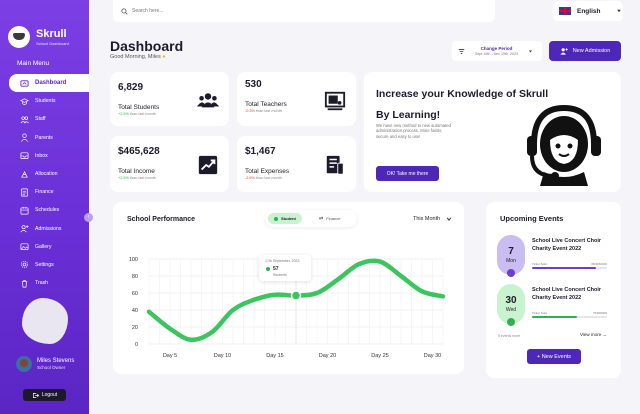  What do you see at coordinates (51, 33) in the screenshot?
I see `brand-name: Skrull` at bounding box center [51, 33].